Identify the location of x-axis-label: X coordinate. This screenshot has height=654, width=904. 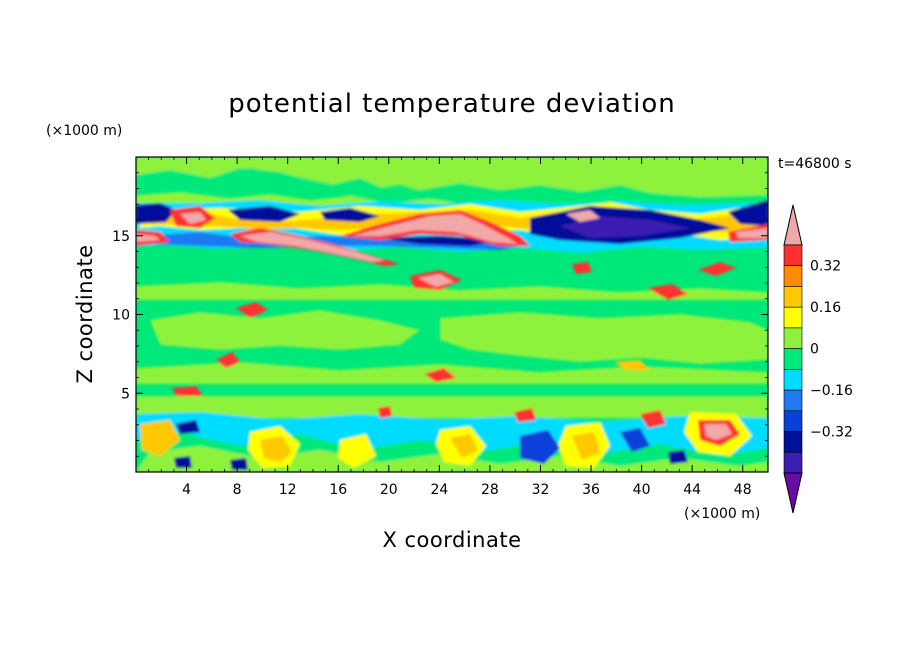
(451, 540).